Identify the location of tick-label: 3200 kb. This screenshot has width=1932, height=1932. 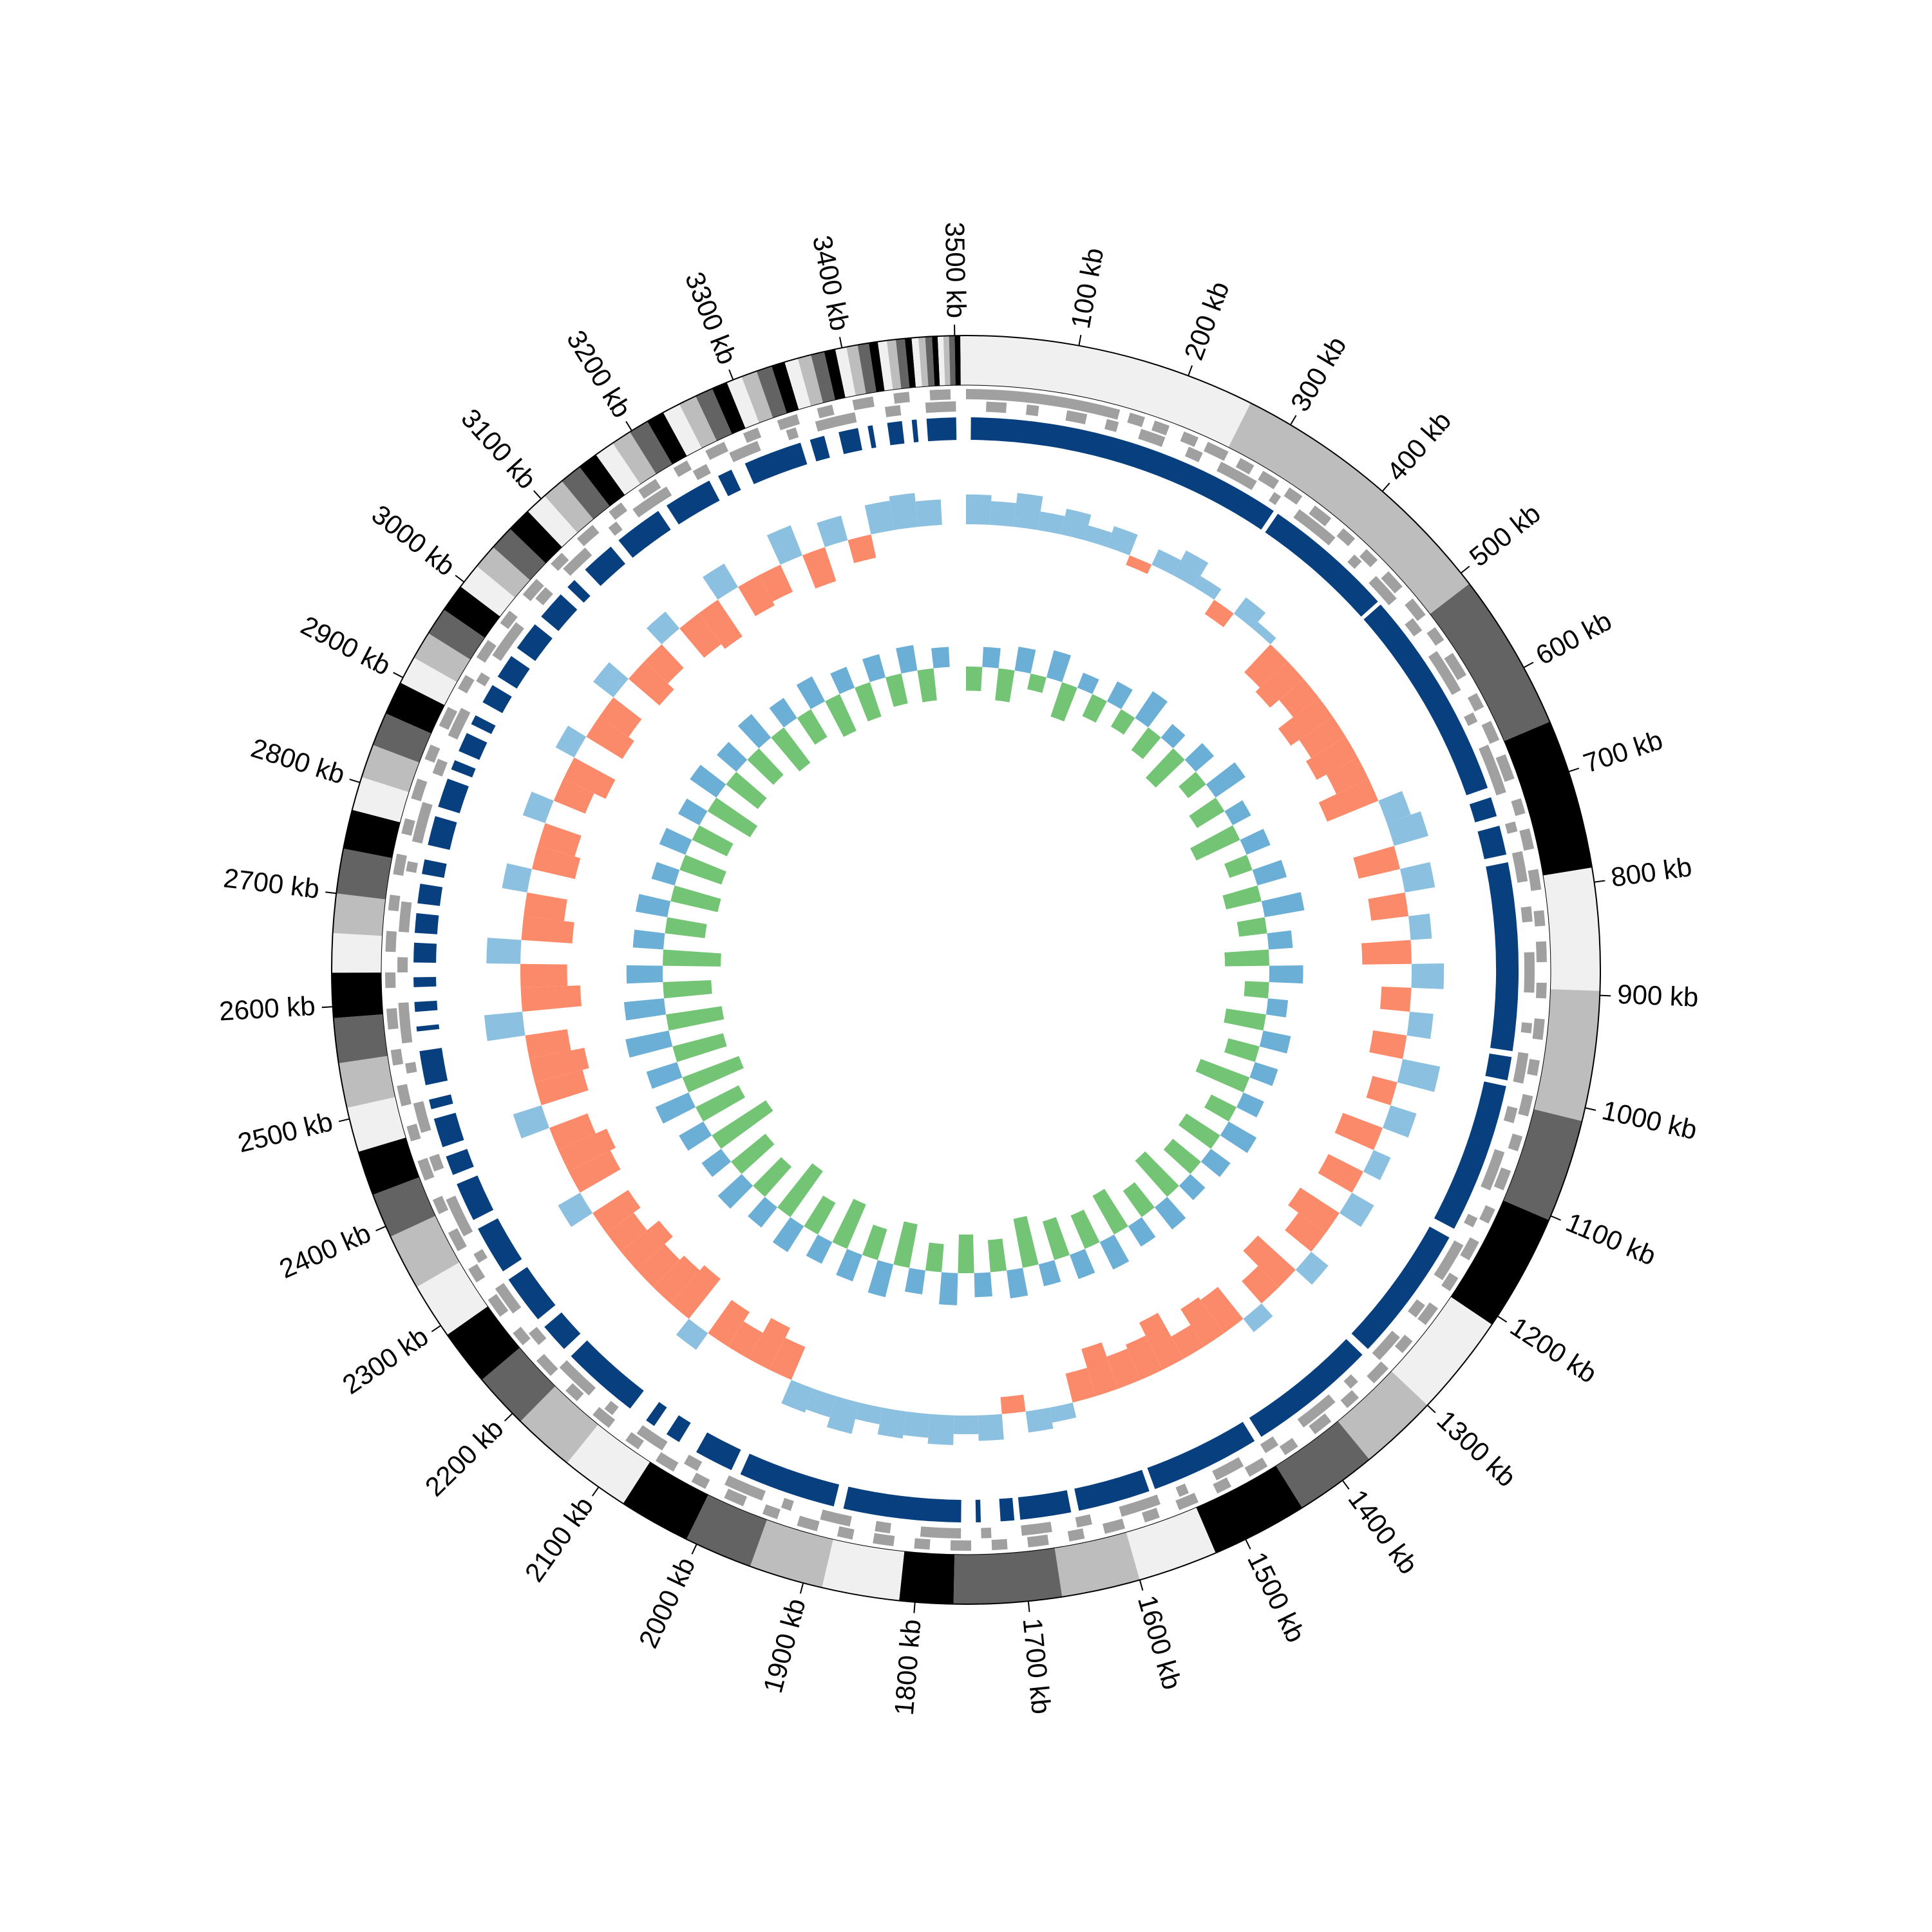
(599, 374).